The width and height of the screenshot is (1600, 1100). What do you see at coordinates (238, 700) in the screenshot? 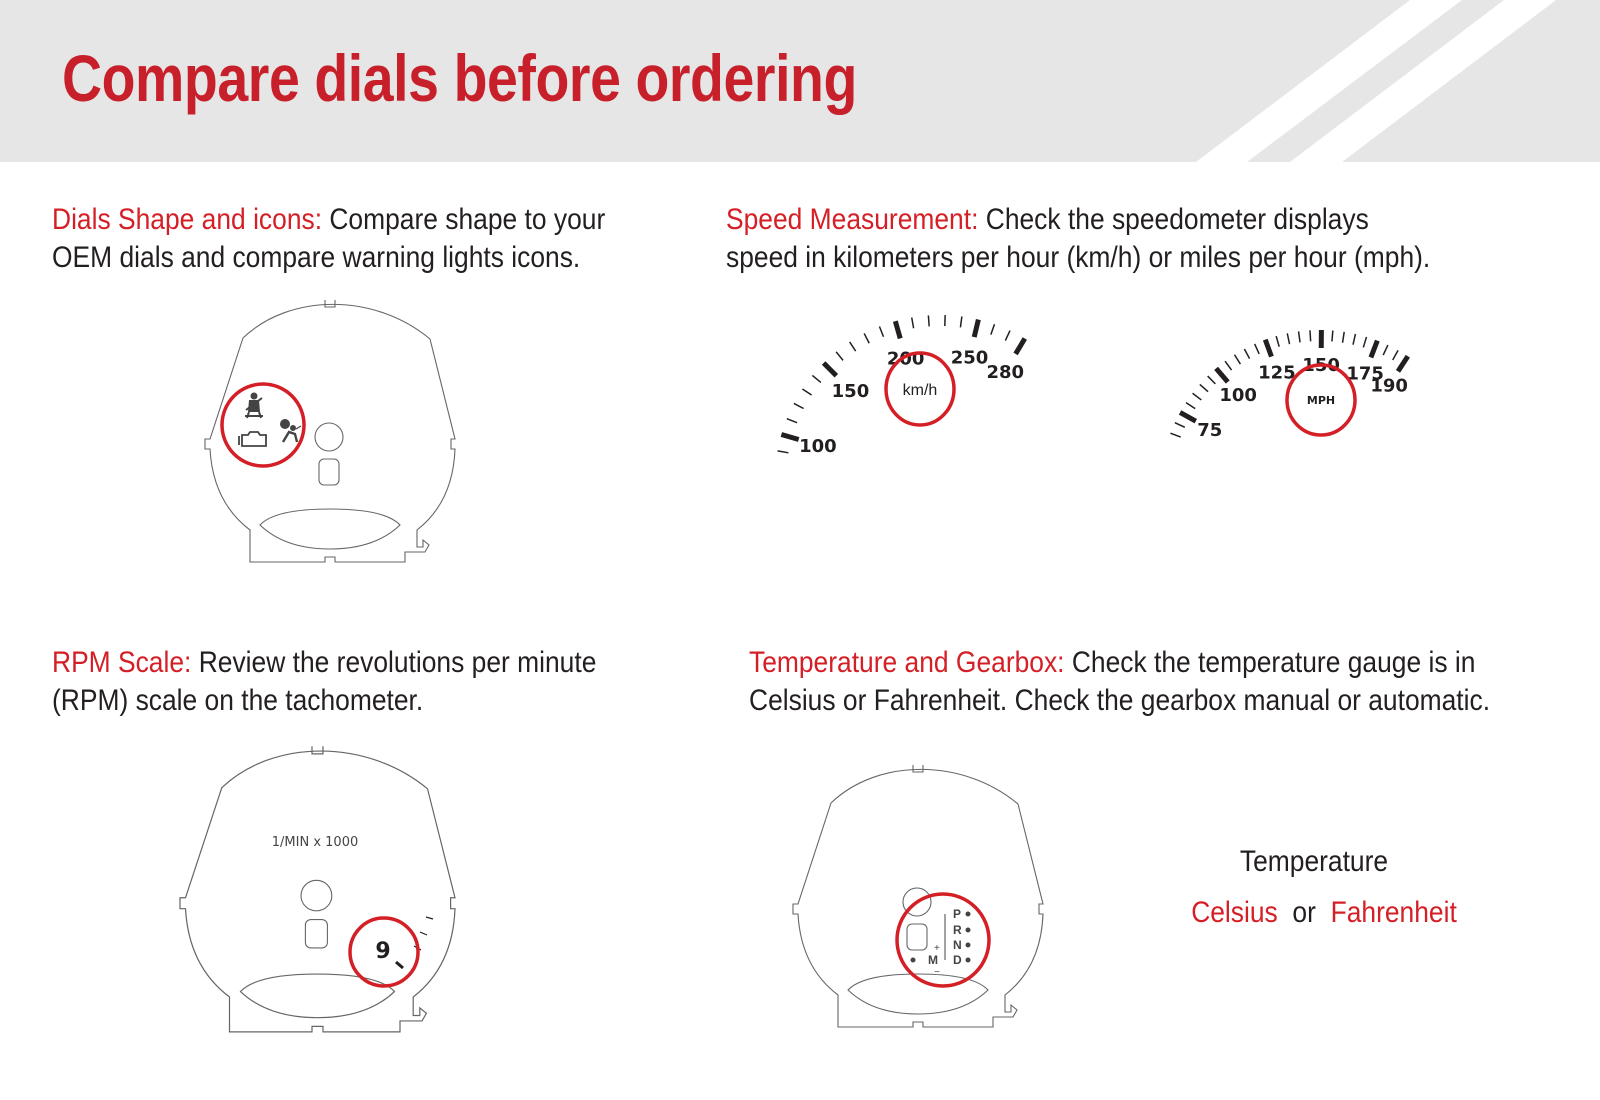
I see `section-text: (RPM) scale on the tachometer.` at bounding box center [238, 700].